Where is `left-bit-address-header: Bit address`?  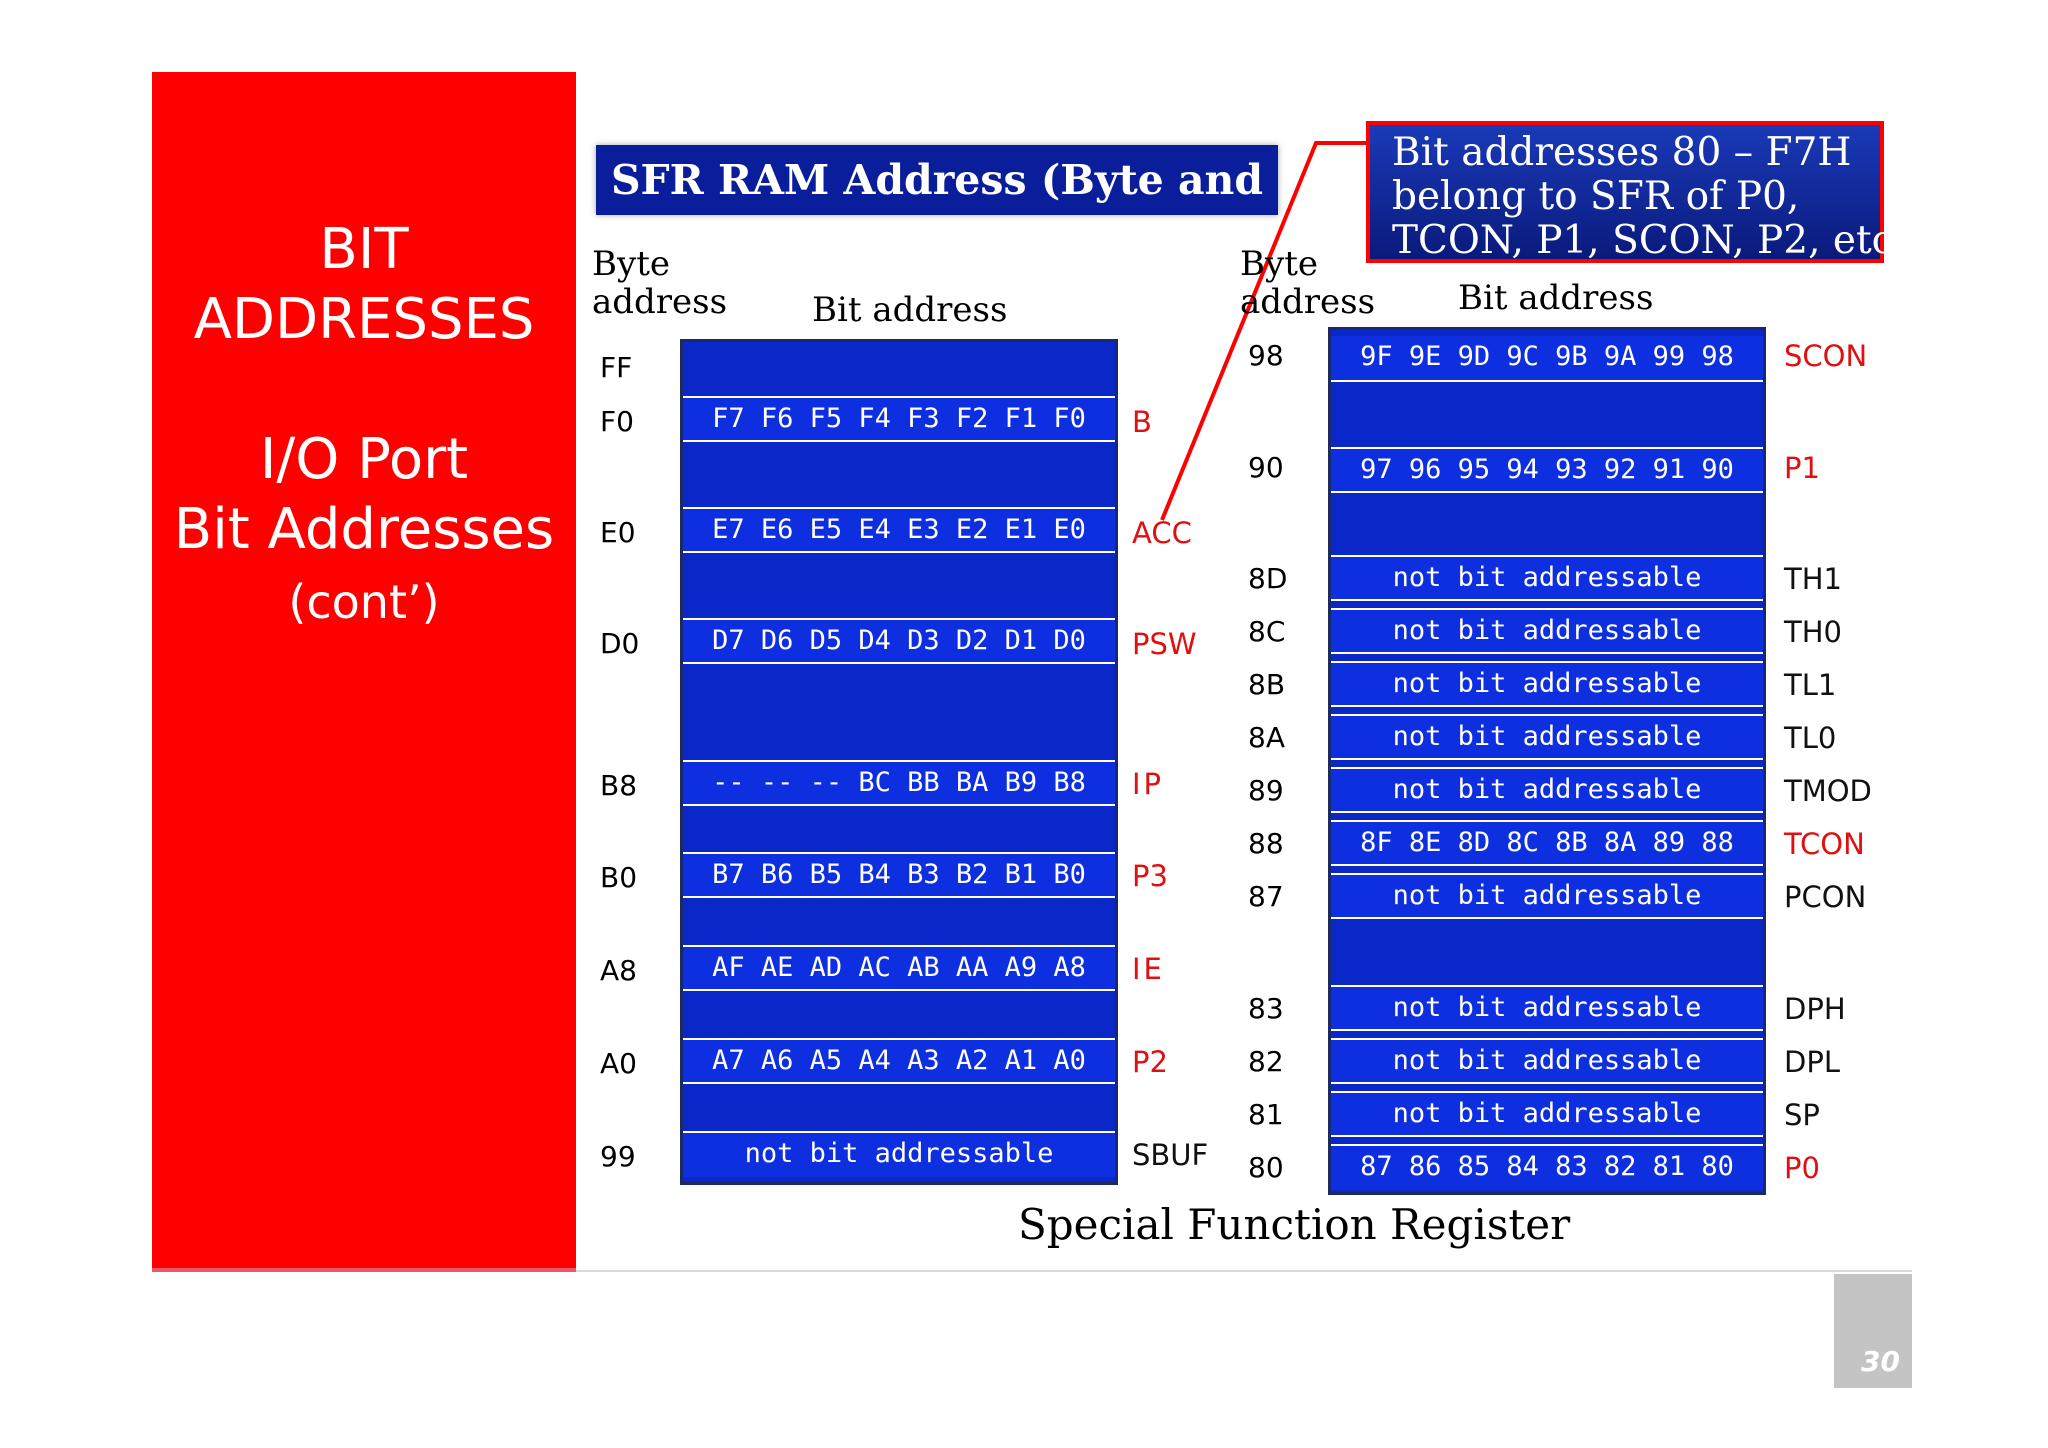
left-bit-address-header: Bit address is located at coordinates (910, 310).